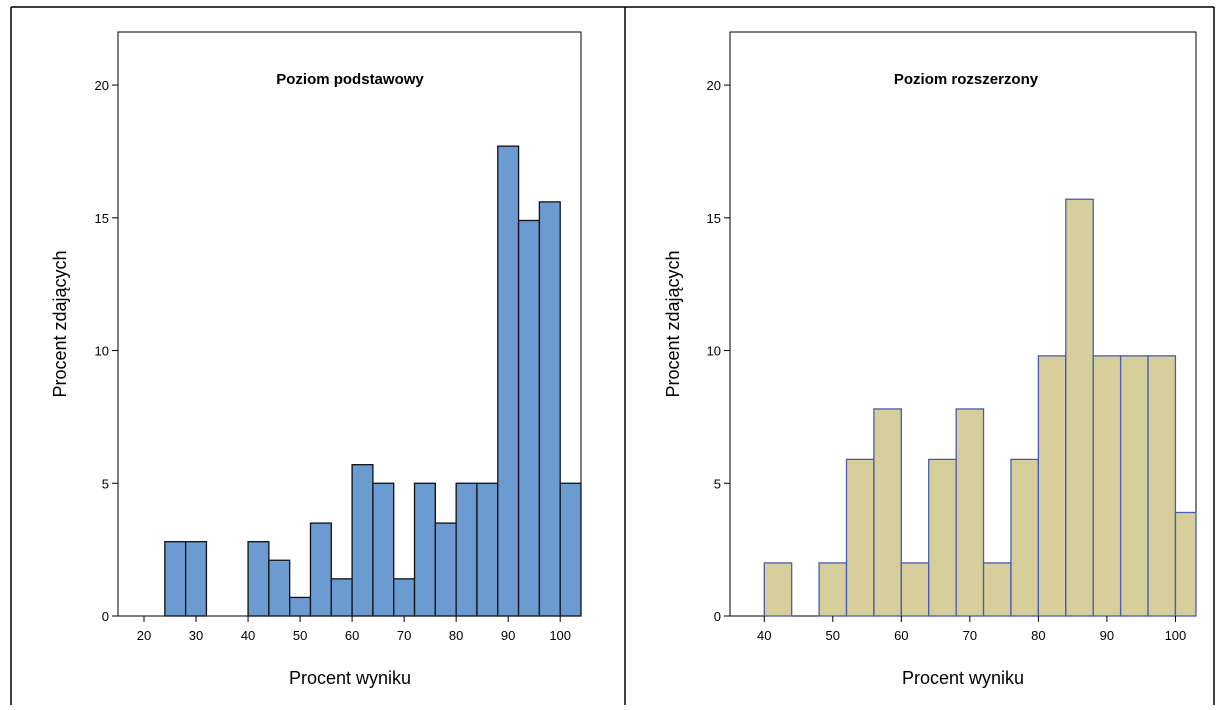 The image size is (1225, 710). What do you see at coordinates (196, 635) in the screenshot?
I see `x-tick-label: 30` at bounding box center [196, 635].